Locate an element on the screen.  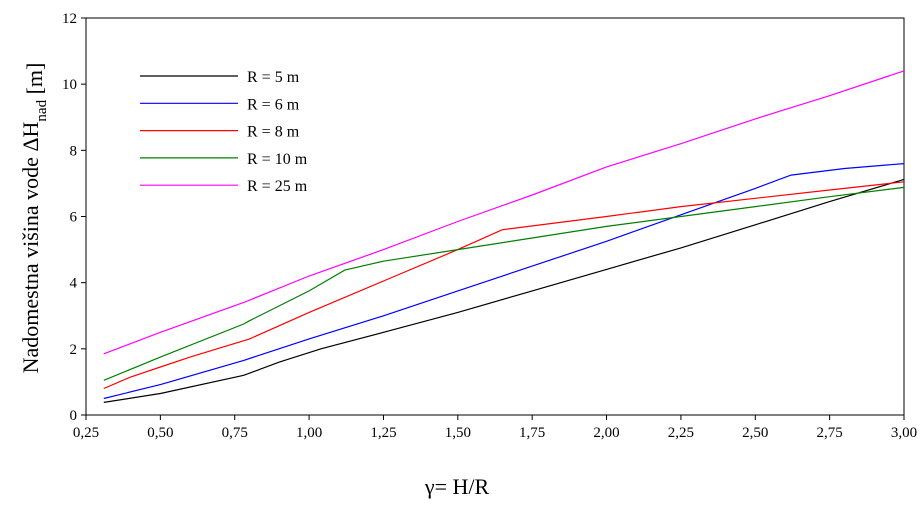
x-tick-label: 1,75 is located at coordinates (532, 433).